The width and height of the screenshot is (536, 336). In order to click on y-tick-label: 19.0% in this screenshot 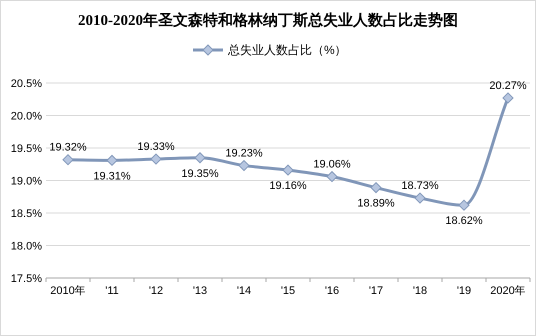, I will do `click(26, 182)`.